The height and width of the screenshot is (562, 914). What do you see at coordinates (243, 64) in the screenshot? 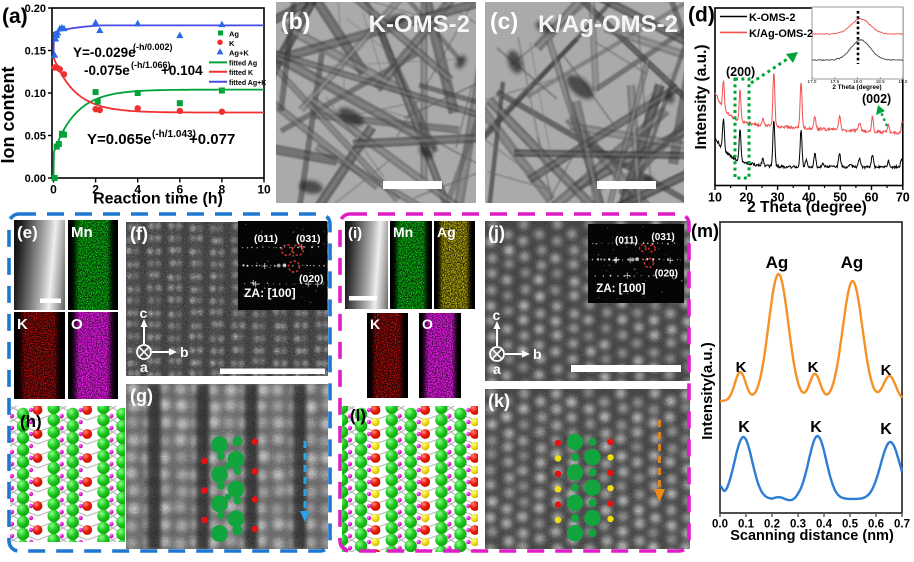
I see `svg-text: fitted Ag` at bounding box center [243, 64].